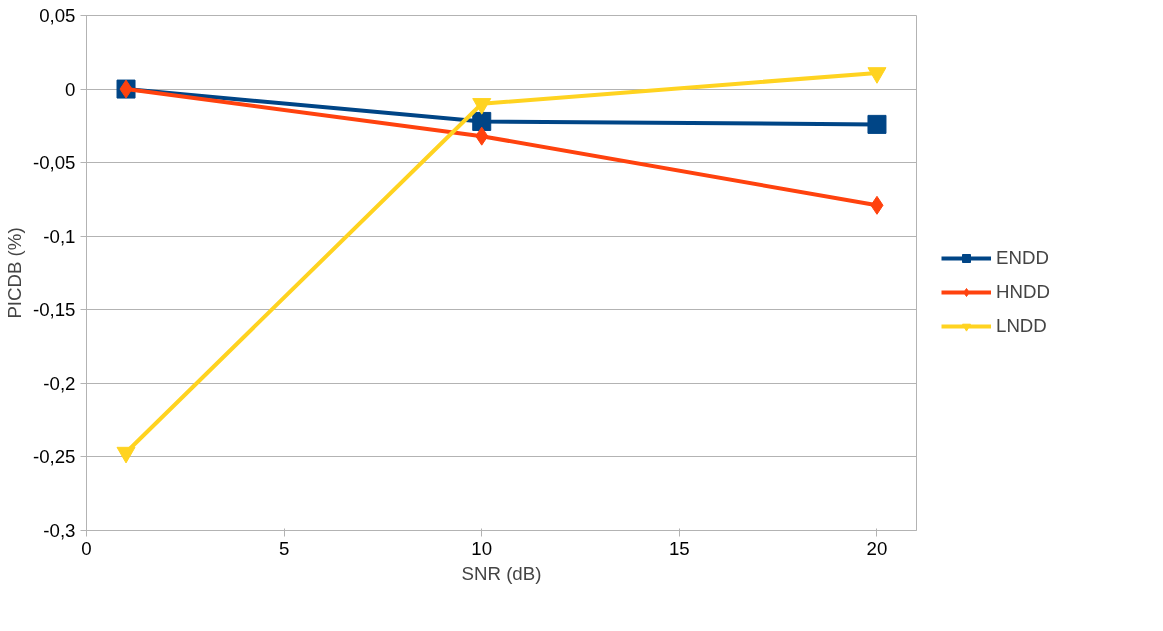 Image resolution: width=1163 pixels, height=631 pixels. What do you see at coordinates (284, 548) in the screenshot?
I see `x-tick-label: 5` at bounding box center [284, 548].